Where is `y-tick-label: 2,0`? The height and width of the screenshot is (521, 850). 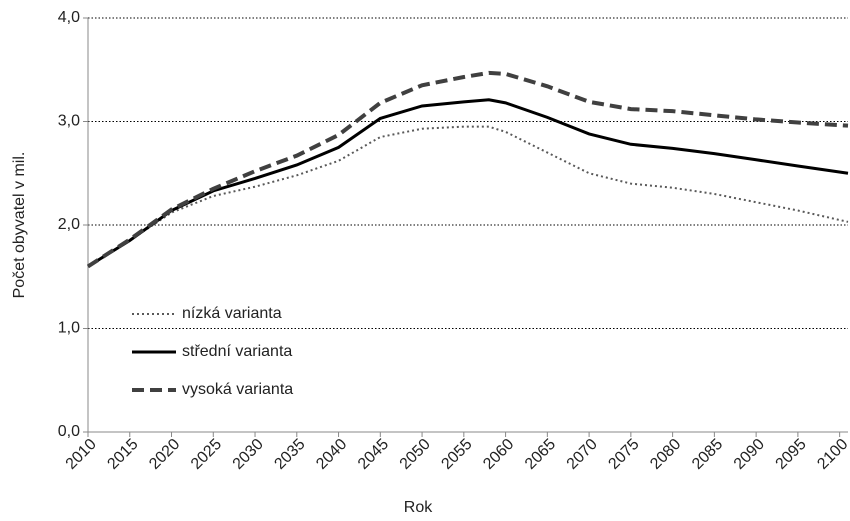
y-tick-label: 2,0 is located at coordinates (69, 224).